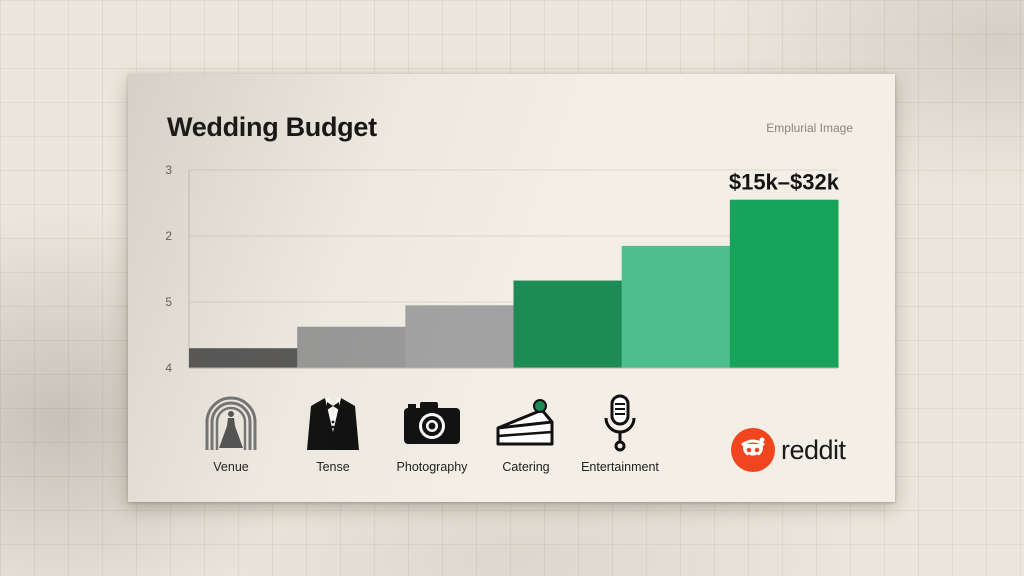 The width and height of the screenshot is (1024, 576). I want to click on category-label: Tense, so click(333, 467).